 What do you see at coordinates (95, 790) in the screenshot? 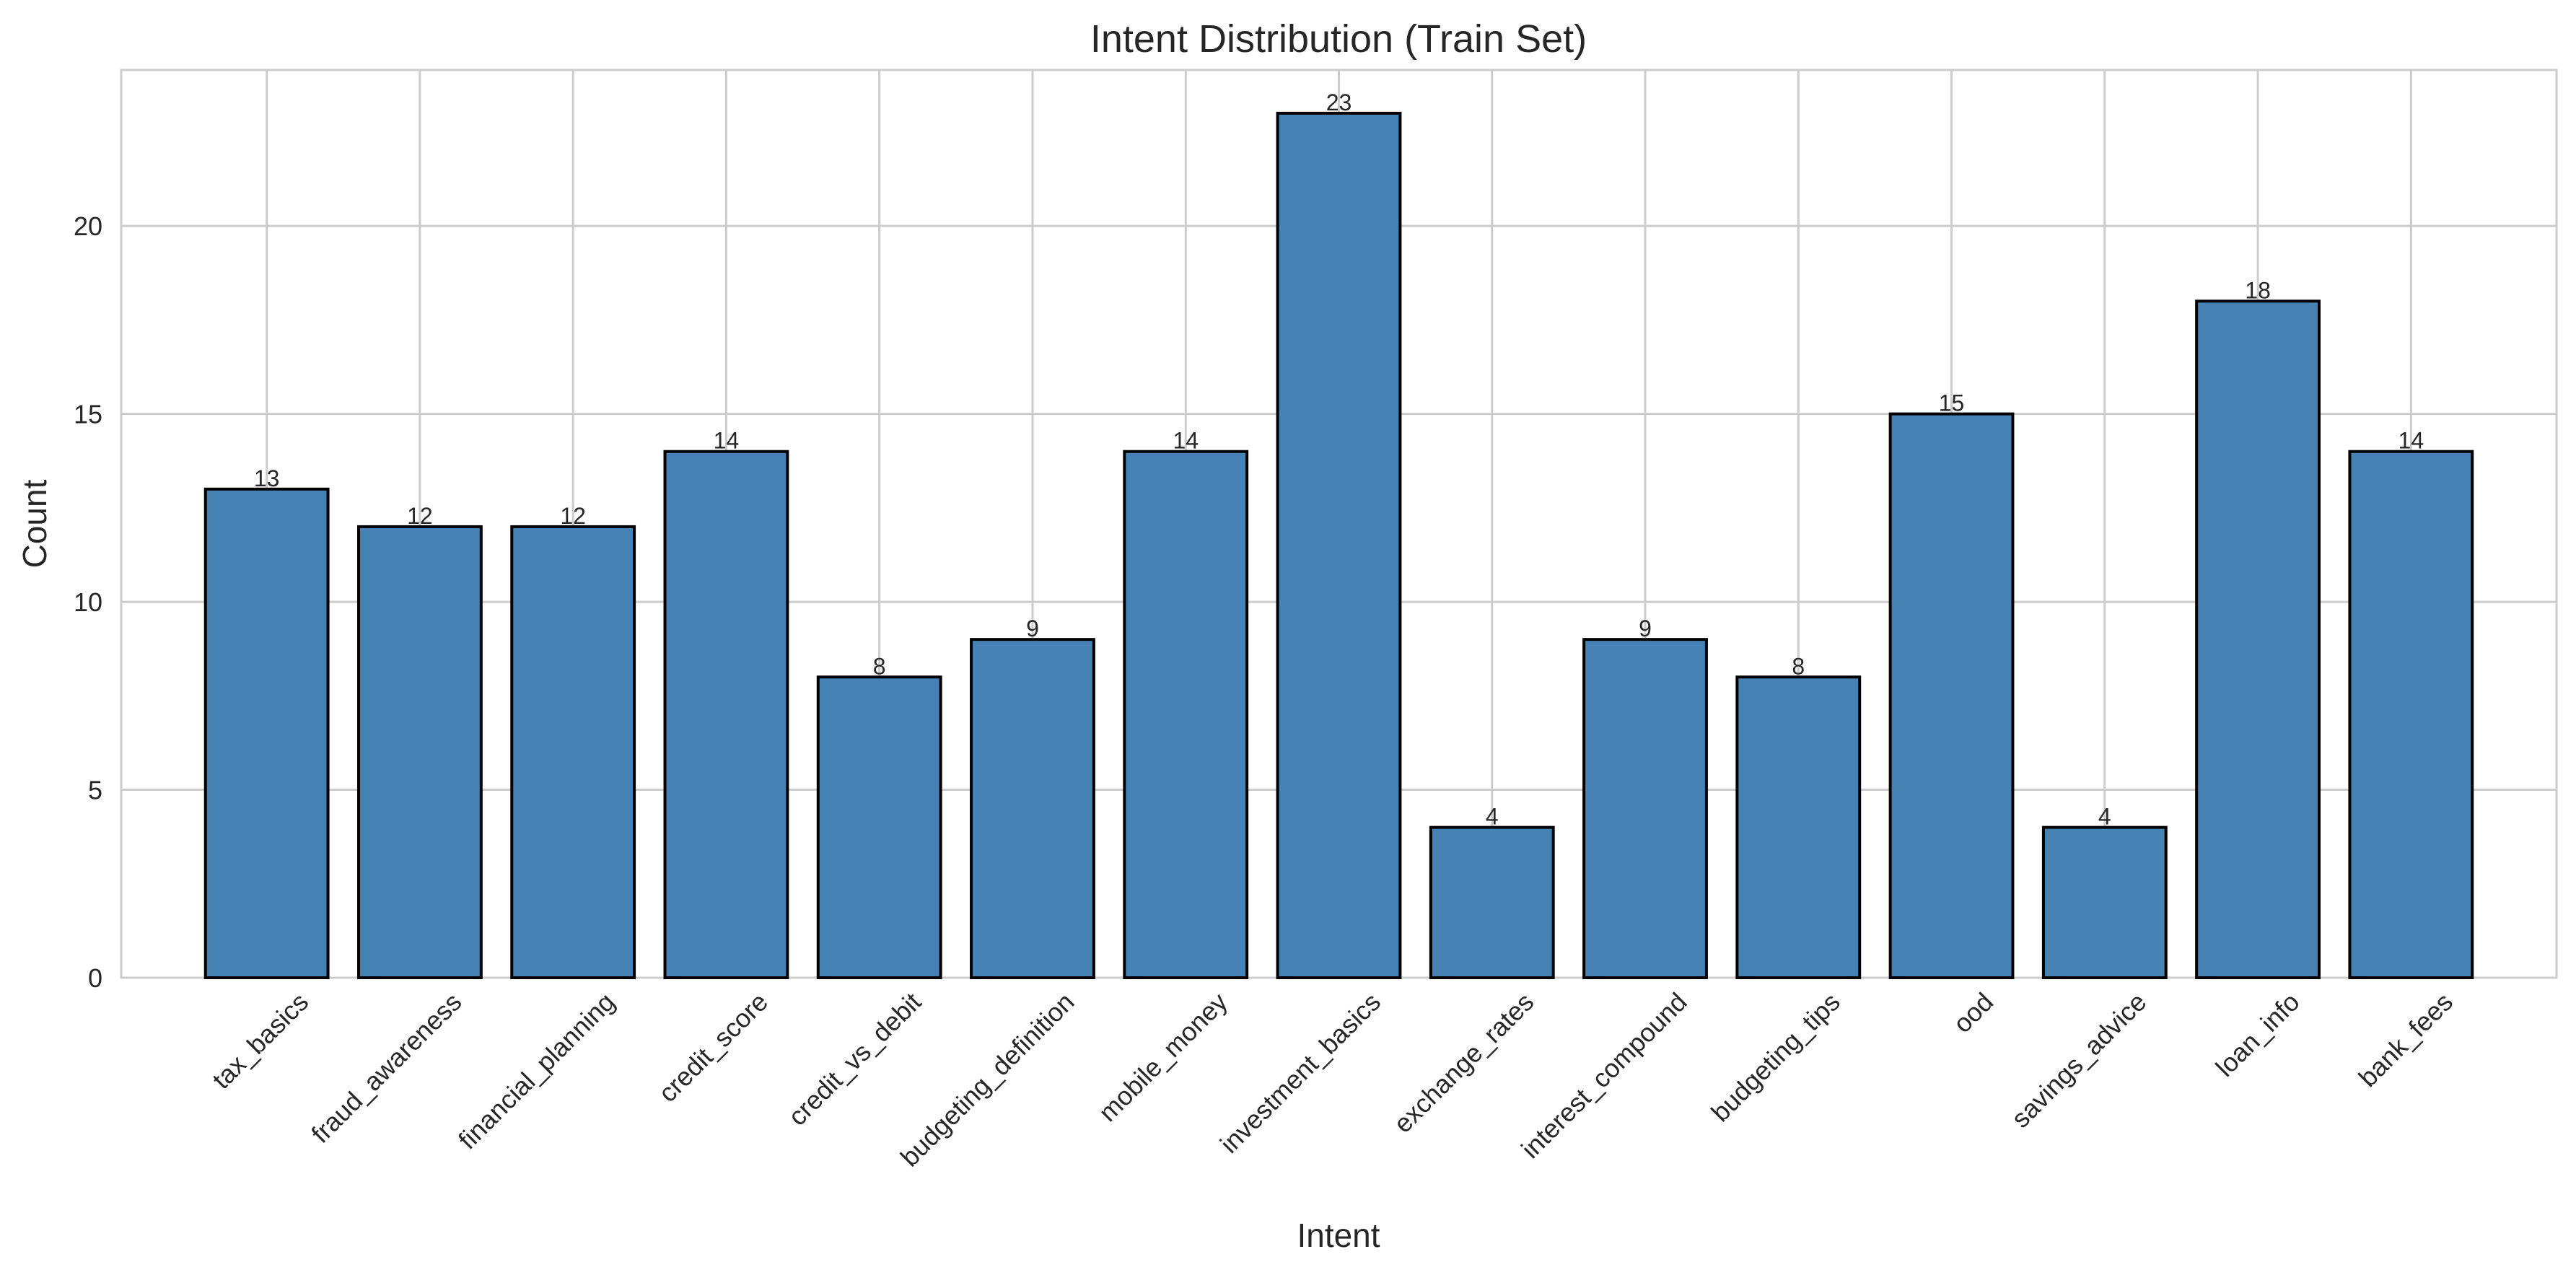
I see `y-tick-label: 5` at bounding box center [95, 790].